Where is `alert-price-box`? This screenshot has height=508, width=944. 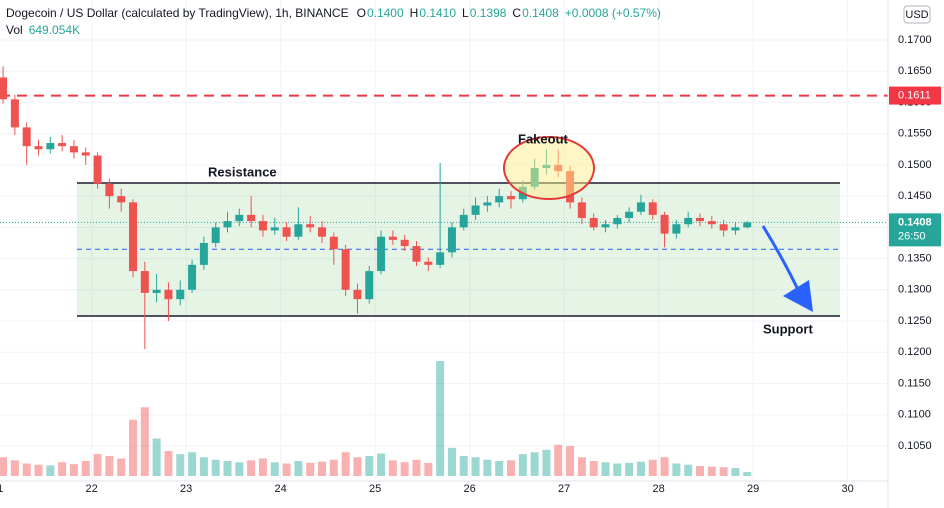
alert-price-box is located at coordinates (915, 95).